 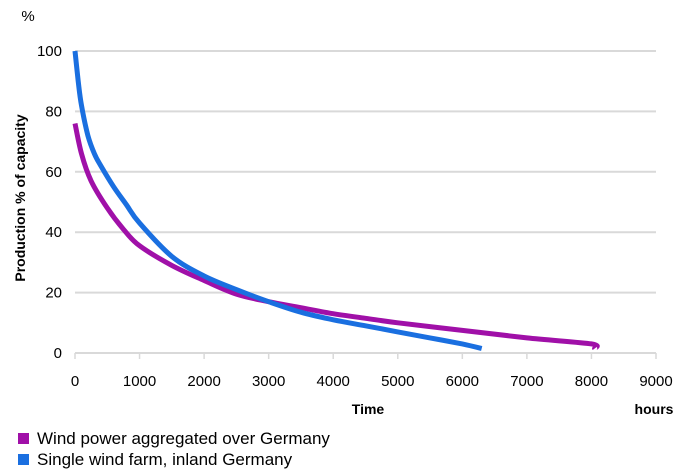 What do you see at coordinates (397, 381) in the screenshot?
I see `x-tick-label: 5000` at bounding box center [397, 381].